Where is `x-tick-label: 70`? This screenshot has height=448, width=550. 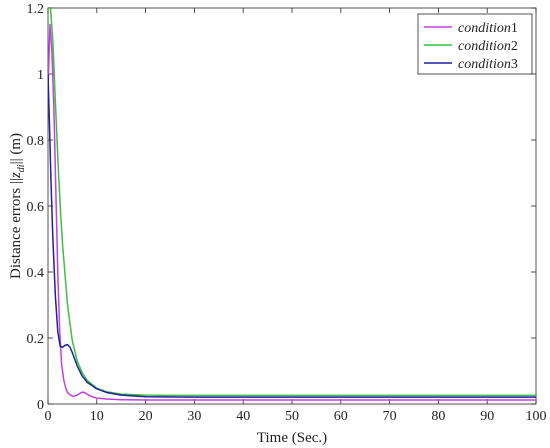
x-tick-label: 70 is located at coordinates (390, 416).